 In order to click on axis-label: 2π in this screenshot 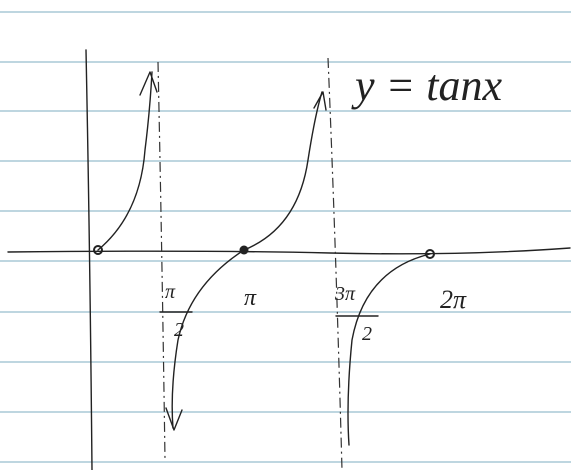, I will do `click(453, 299)`.